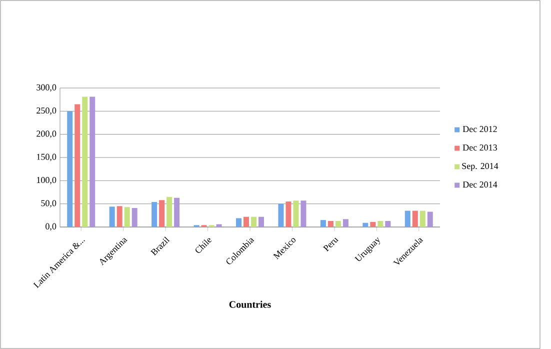 The image size is (551, 349). I want to click on y-tick-label: 300,0, so click(46, 88).